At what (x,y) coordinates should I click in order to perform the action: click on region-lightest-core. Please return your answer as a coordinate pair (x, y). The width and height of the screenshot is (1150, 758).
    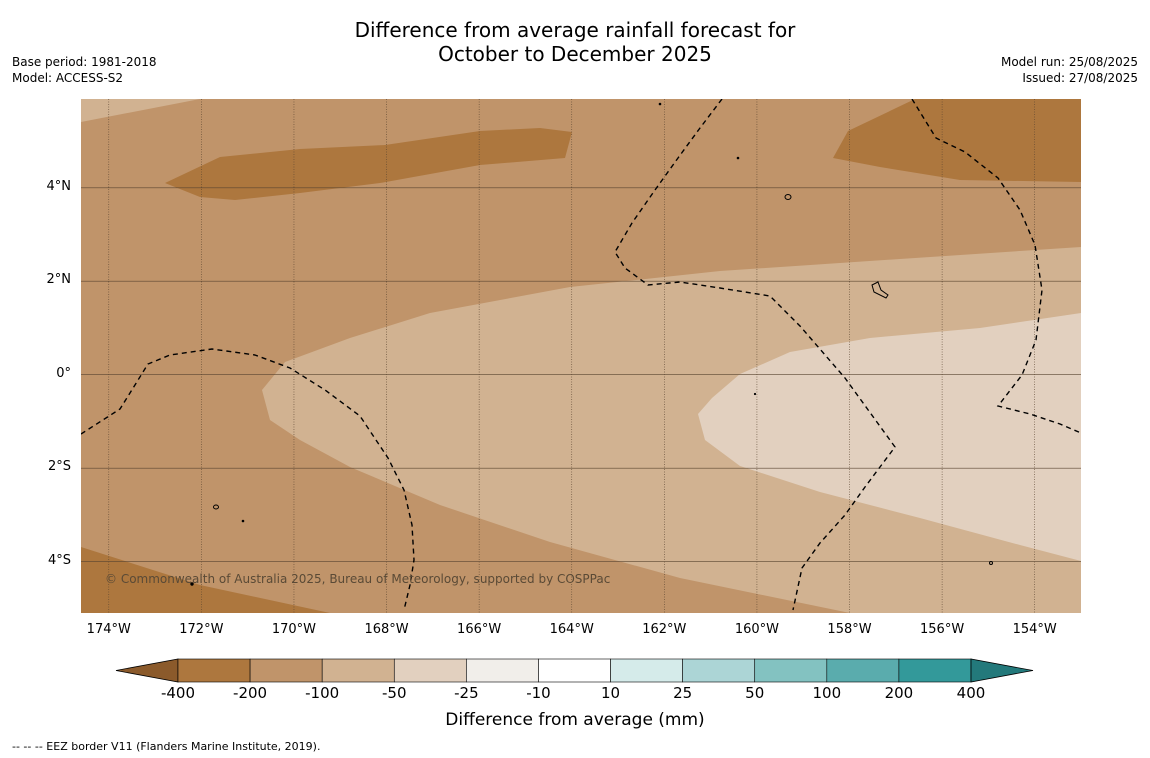
    Looking at the image, I should click on (889, 437).